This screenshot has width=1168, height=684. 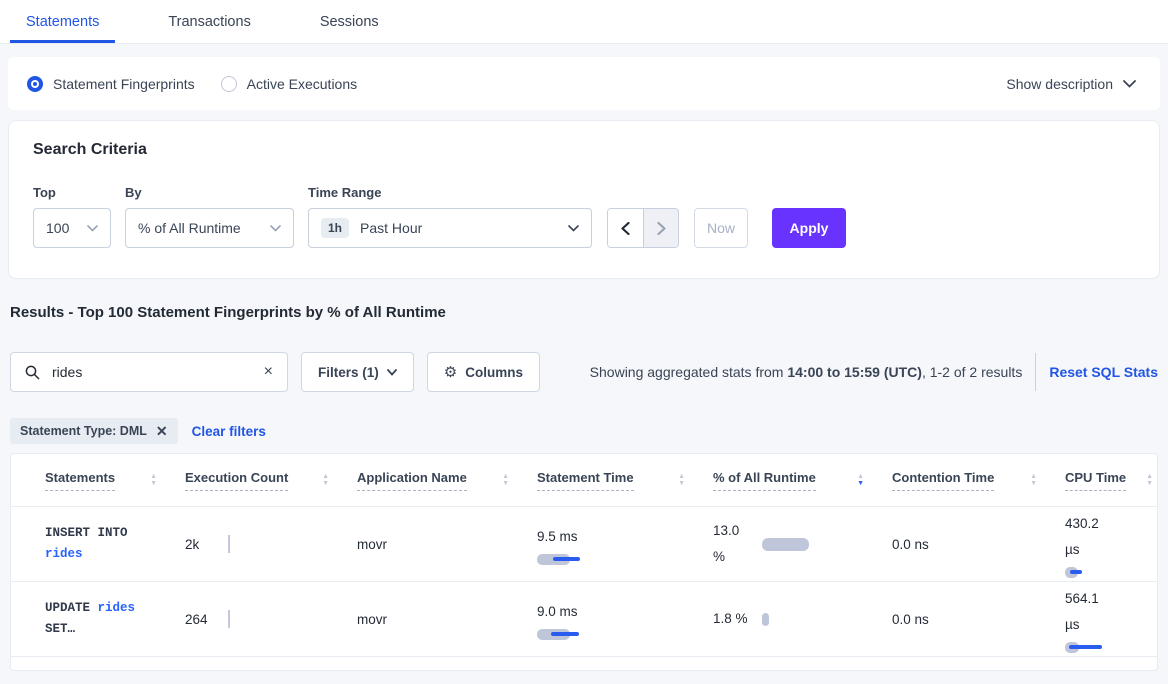 What do you see at coordinates (802, 619) in the screenshot?
I see `pct-runtime-cell: 1.8 %` at bounding box center [802, 619].